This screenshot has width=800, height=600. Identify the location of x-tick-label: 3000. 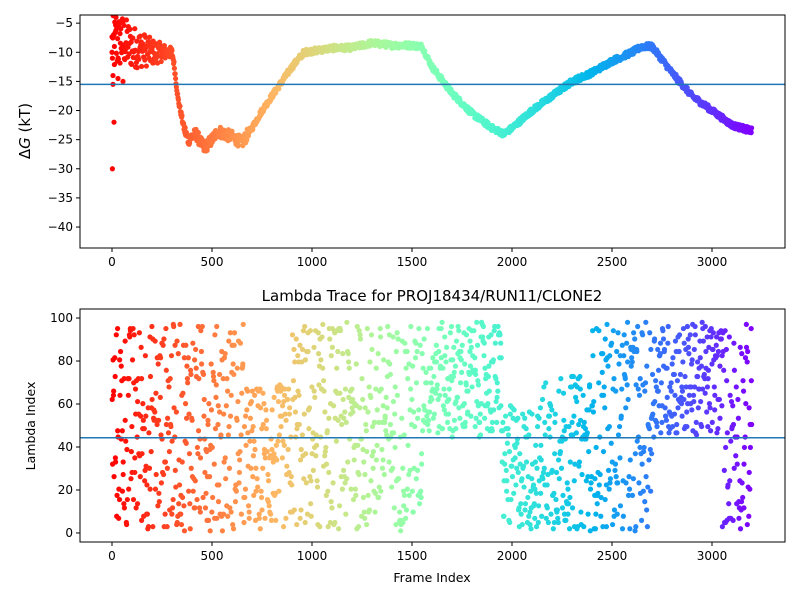
(712, 262).